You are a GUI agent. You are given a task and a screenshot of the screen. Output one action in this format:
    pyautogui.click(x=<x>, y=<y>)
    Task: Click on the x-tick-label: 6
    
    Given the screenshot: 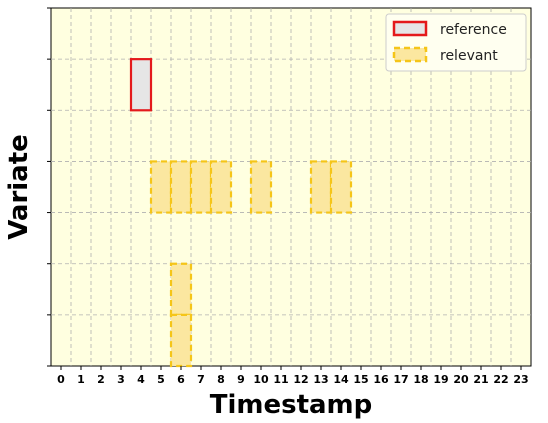 What is the action you would take?
    pyautogui.click(x=181, y=379)
    